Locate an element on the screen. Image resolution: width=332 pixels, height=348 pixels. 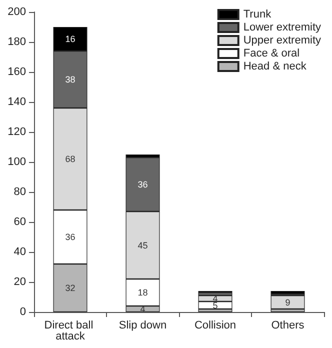
data-label: 68 is located at coordinates (70, 159).